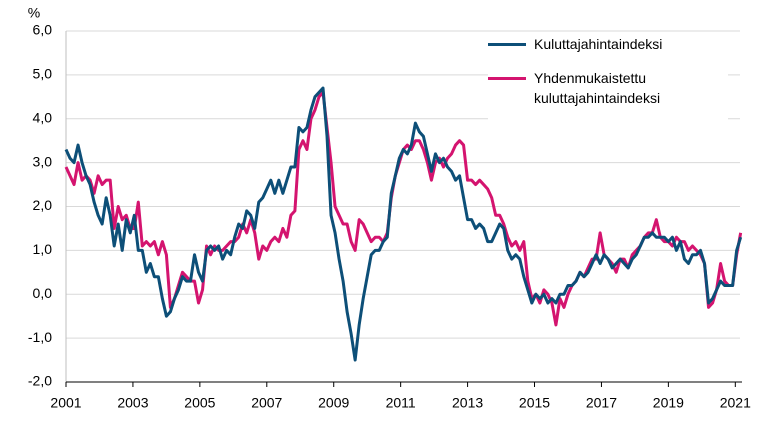 Image resolution: width=773 pixels, height=445 pixels. I want to click on x-tick-label: 2015, so click(534, 403).